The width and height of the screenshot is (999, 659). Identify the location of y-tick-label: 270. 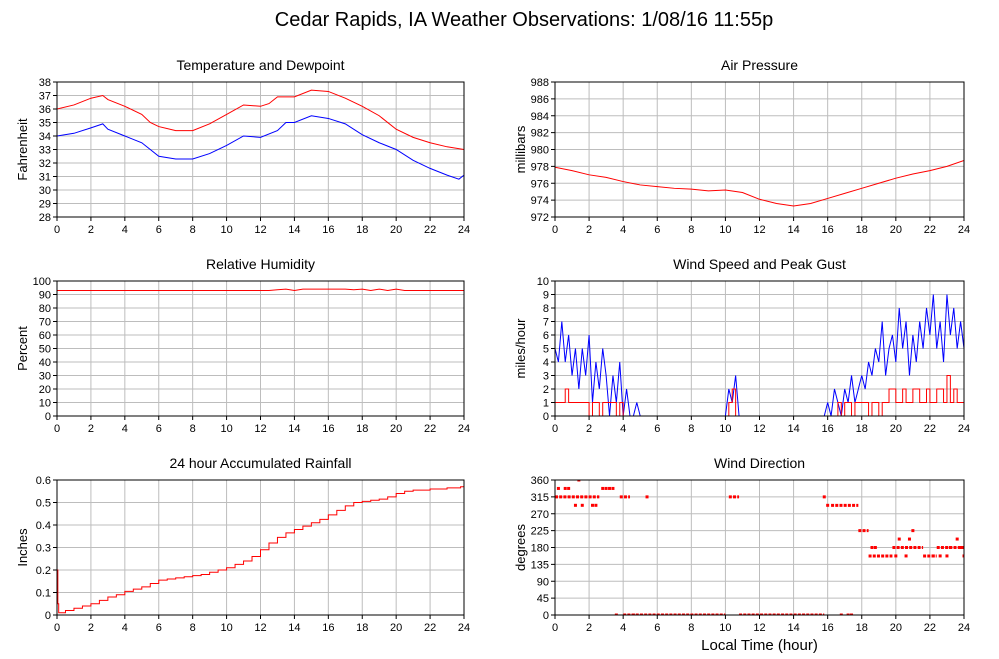
(540, 515).